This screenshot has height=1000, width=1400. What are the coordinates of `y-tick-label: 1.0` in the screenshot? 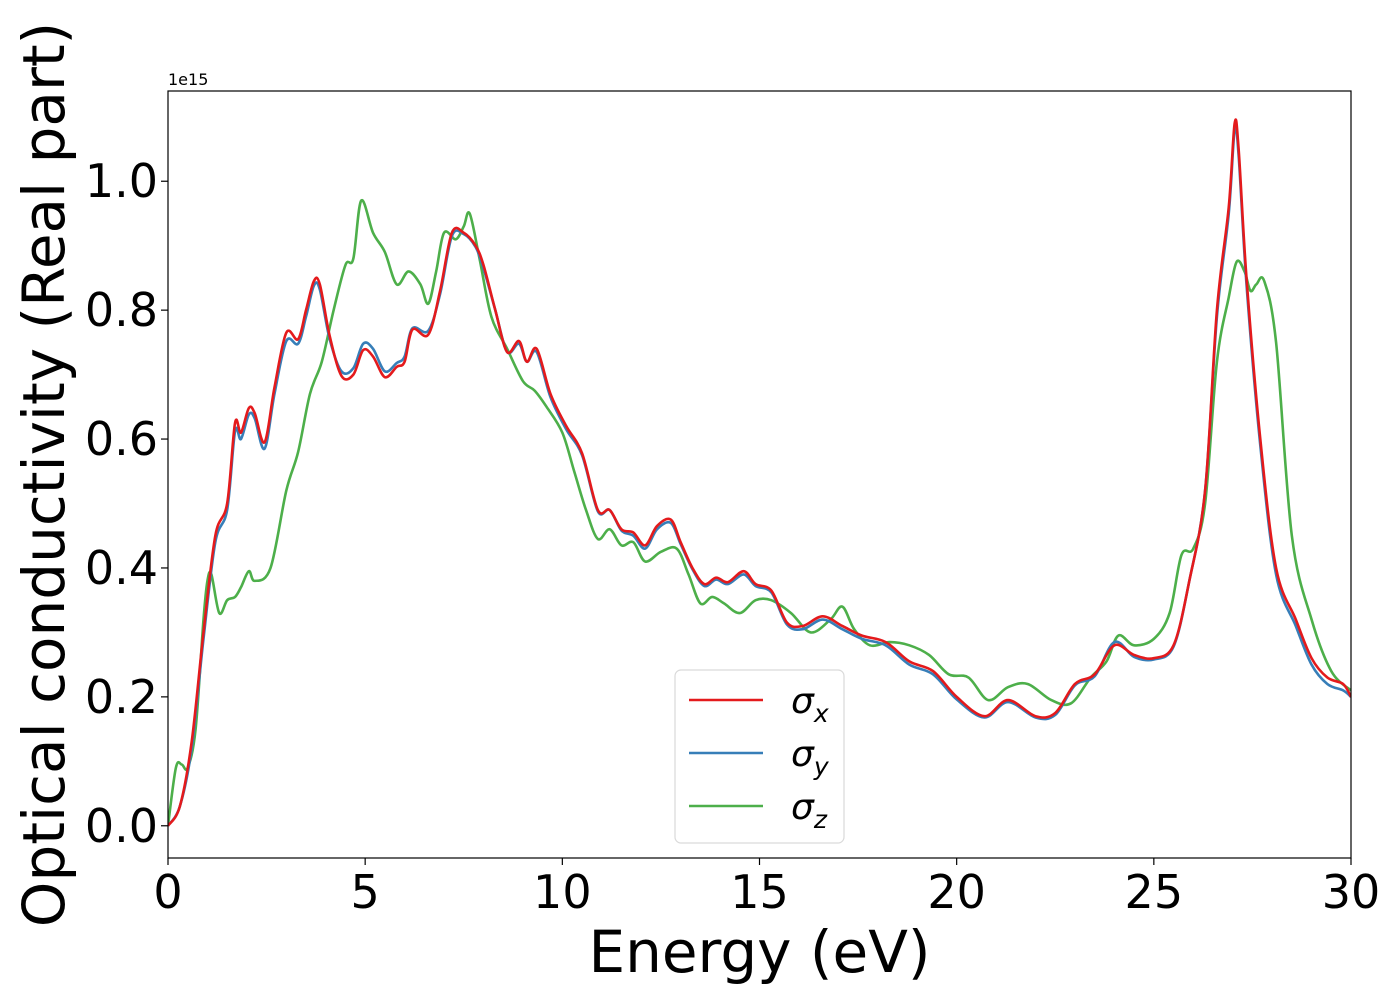 It's located at (121, 181).